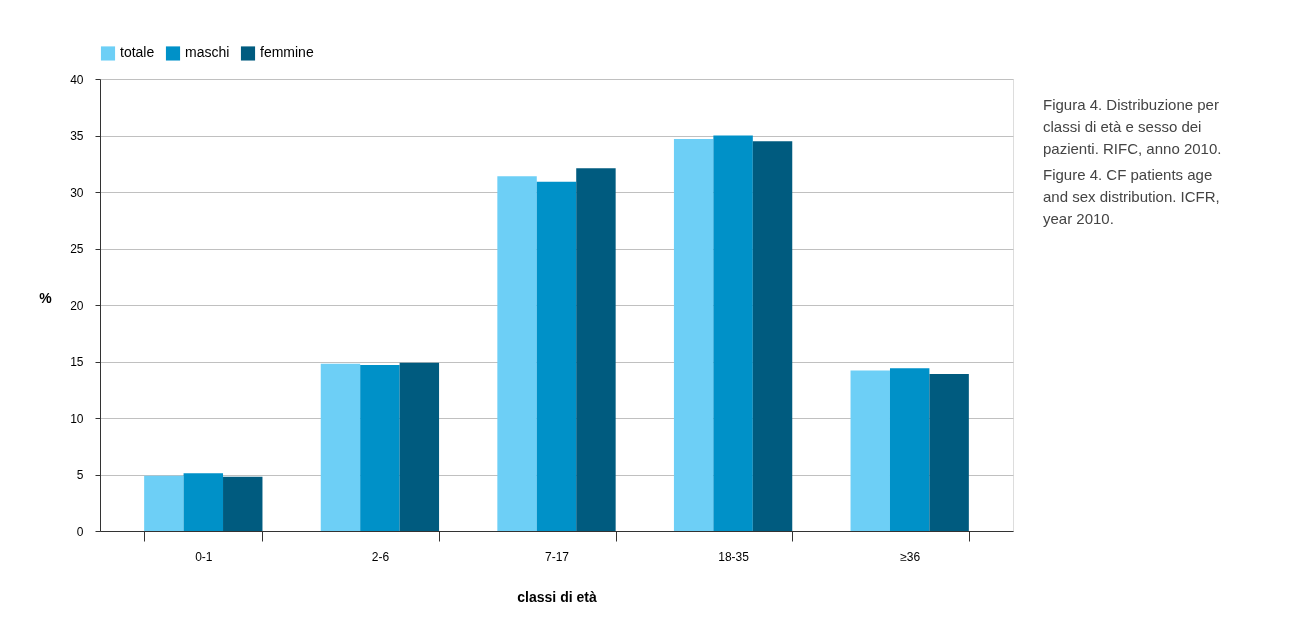  Describe the element at coordinates (77, 79) in the screenshot. I see `y-tick-label: 40` at that location.